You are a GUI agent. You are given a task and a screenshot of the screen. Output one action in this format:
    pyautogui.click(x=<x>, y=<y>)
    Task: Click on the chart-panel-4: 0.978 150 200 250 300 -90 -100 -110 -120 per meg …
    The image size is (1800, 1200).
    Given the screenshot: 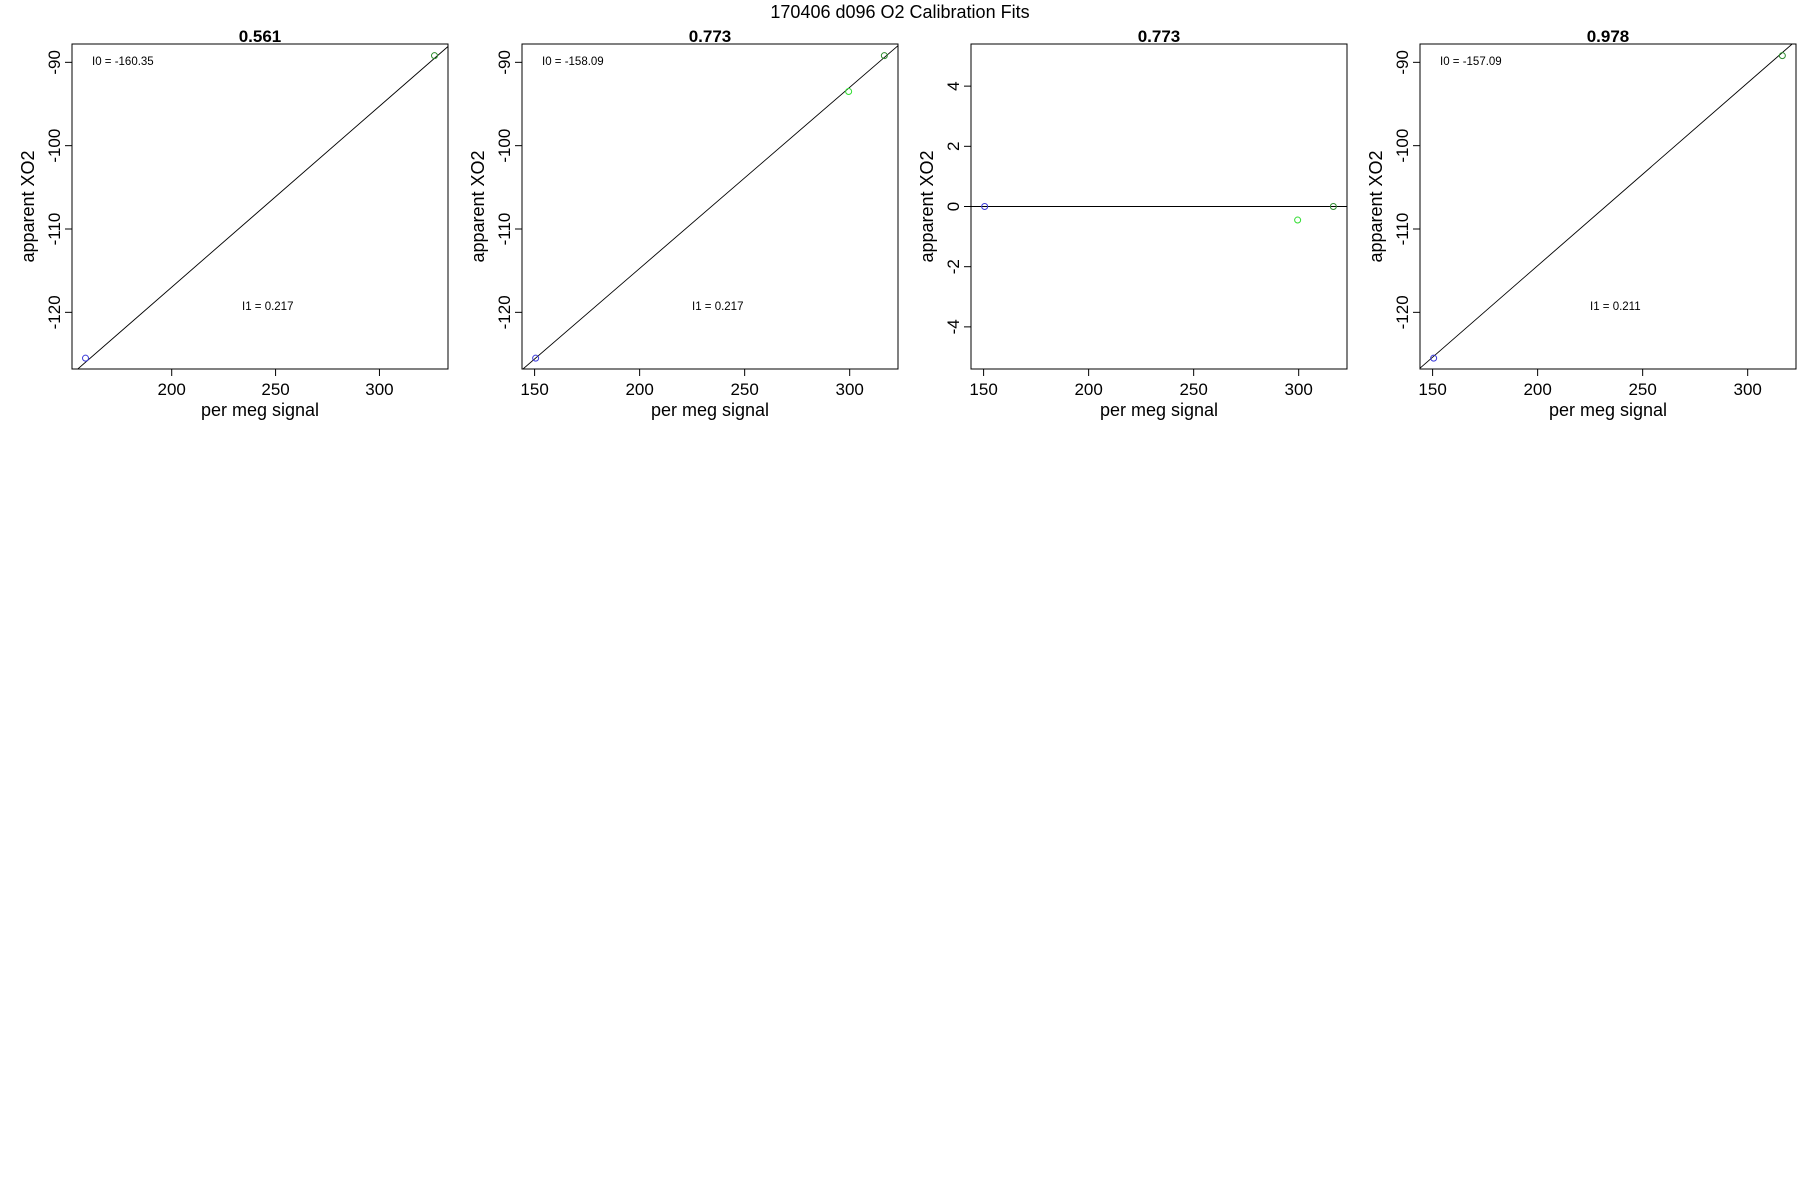 What is the action you would take?
    pyautogui.click(x=1581, y=223)
    